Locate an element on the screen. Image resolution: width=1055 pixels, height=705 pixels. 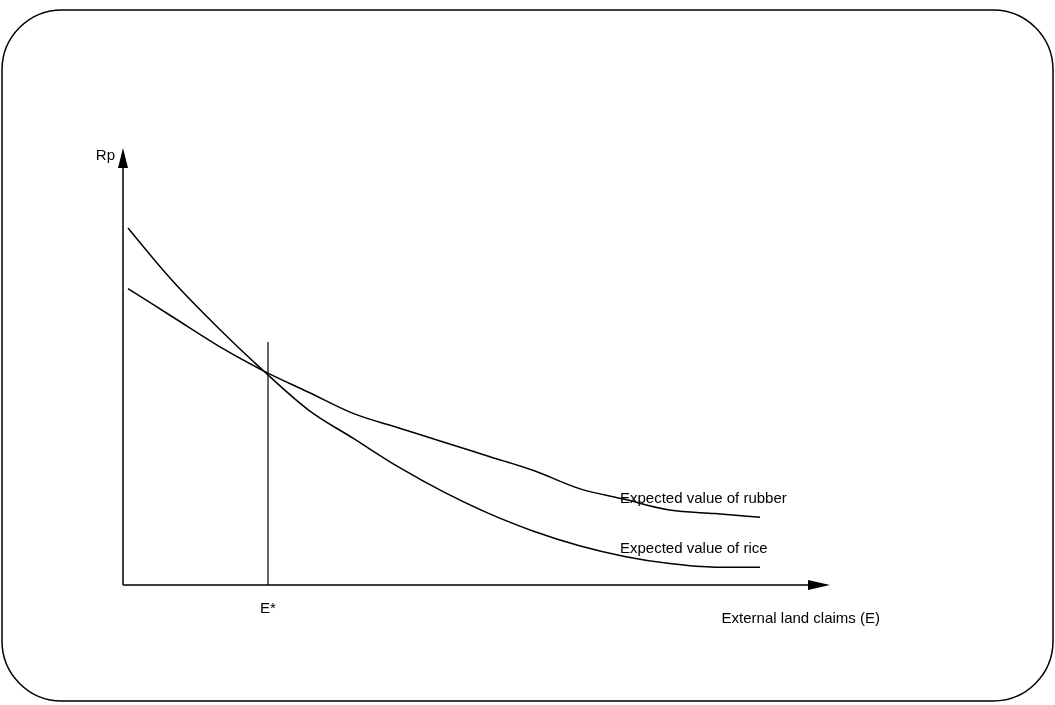
series-label: Expected value of rubber is located at coordinates (703, 498).